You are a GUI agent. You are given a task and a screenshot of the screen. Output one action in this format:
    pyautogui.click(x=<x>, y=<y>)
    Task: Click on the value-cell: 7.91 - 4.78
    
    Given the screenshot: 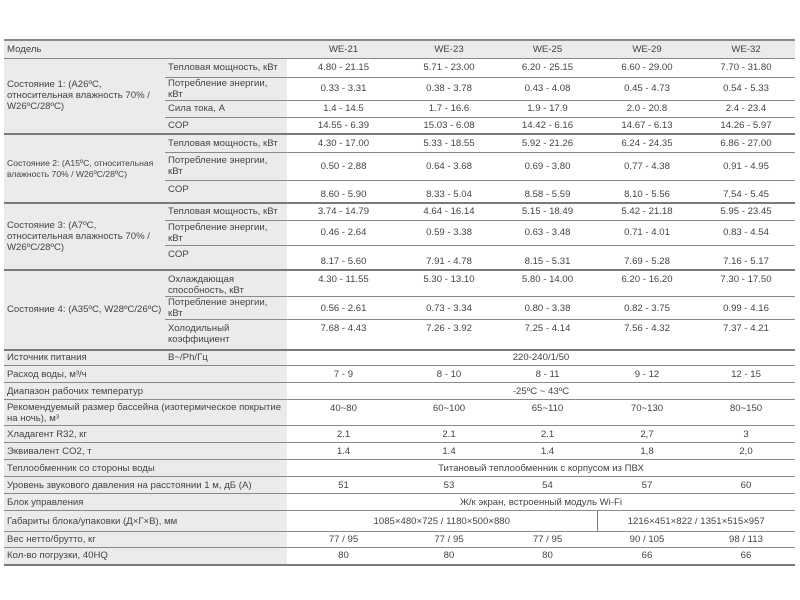 What is the action you would take?
    pyautogui.click(x=449, y=258)
    